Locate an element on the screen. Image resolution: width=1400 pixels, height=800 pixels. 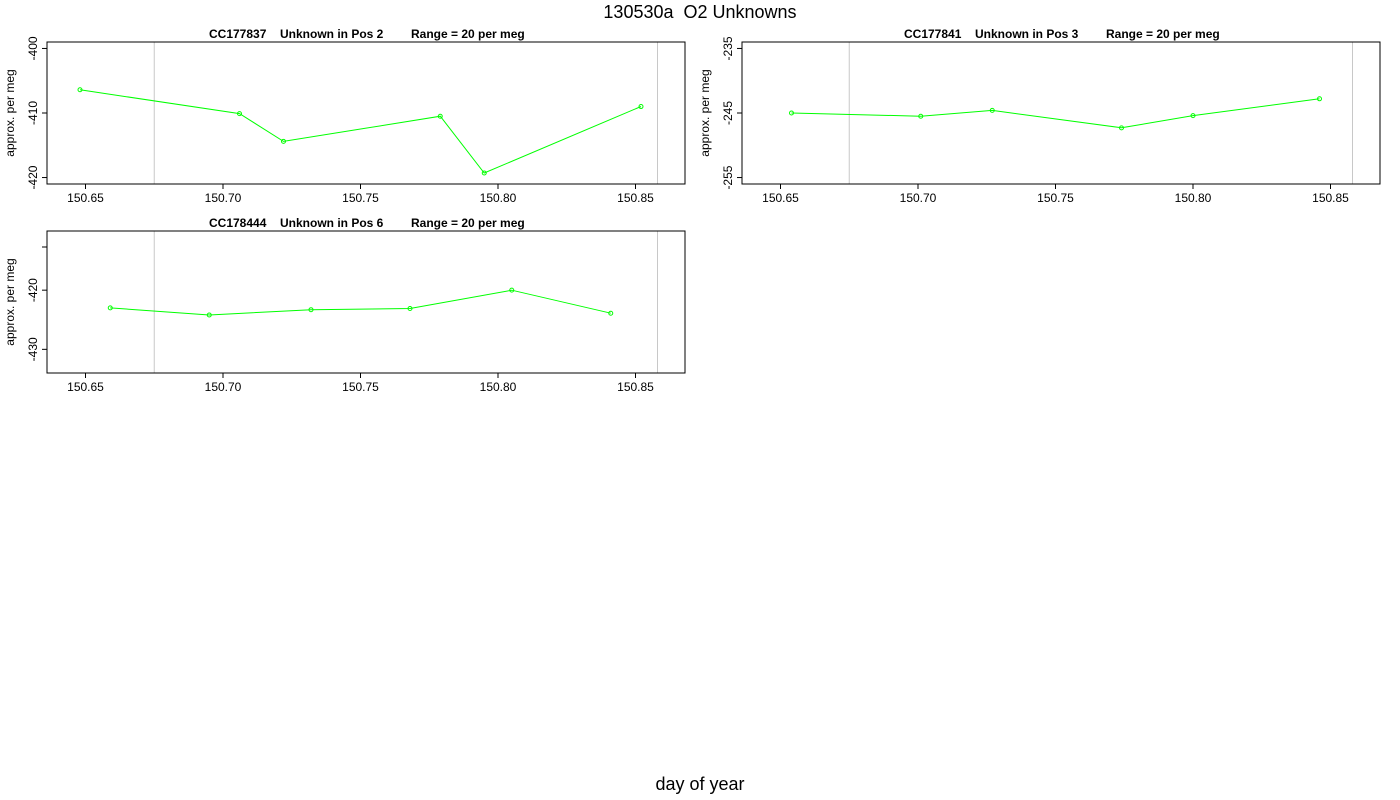
panel-id-label: CC177837 is located at coordinates (238, 34).